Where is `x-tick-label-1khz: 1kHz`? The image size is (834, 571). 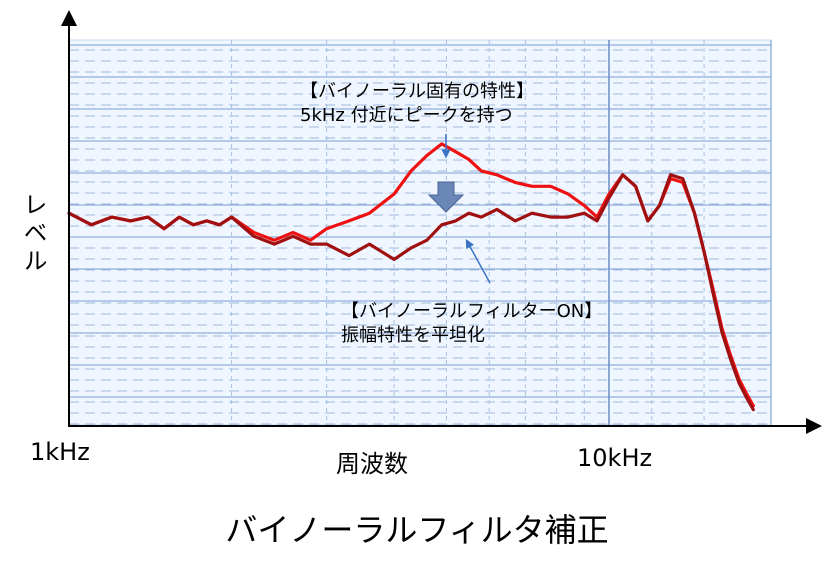 x-tick-label-1khz: 1kHz is located at coordinates (60, 452).